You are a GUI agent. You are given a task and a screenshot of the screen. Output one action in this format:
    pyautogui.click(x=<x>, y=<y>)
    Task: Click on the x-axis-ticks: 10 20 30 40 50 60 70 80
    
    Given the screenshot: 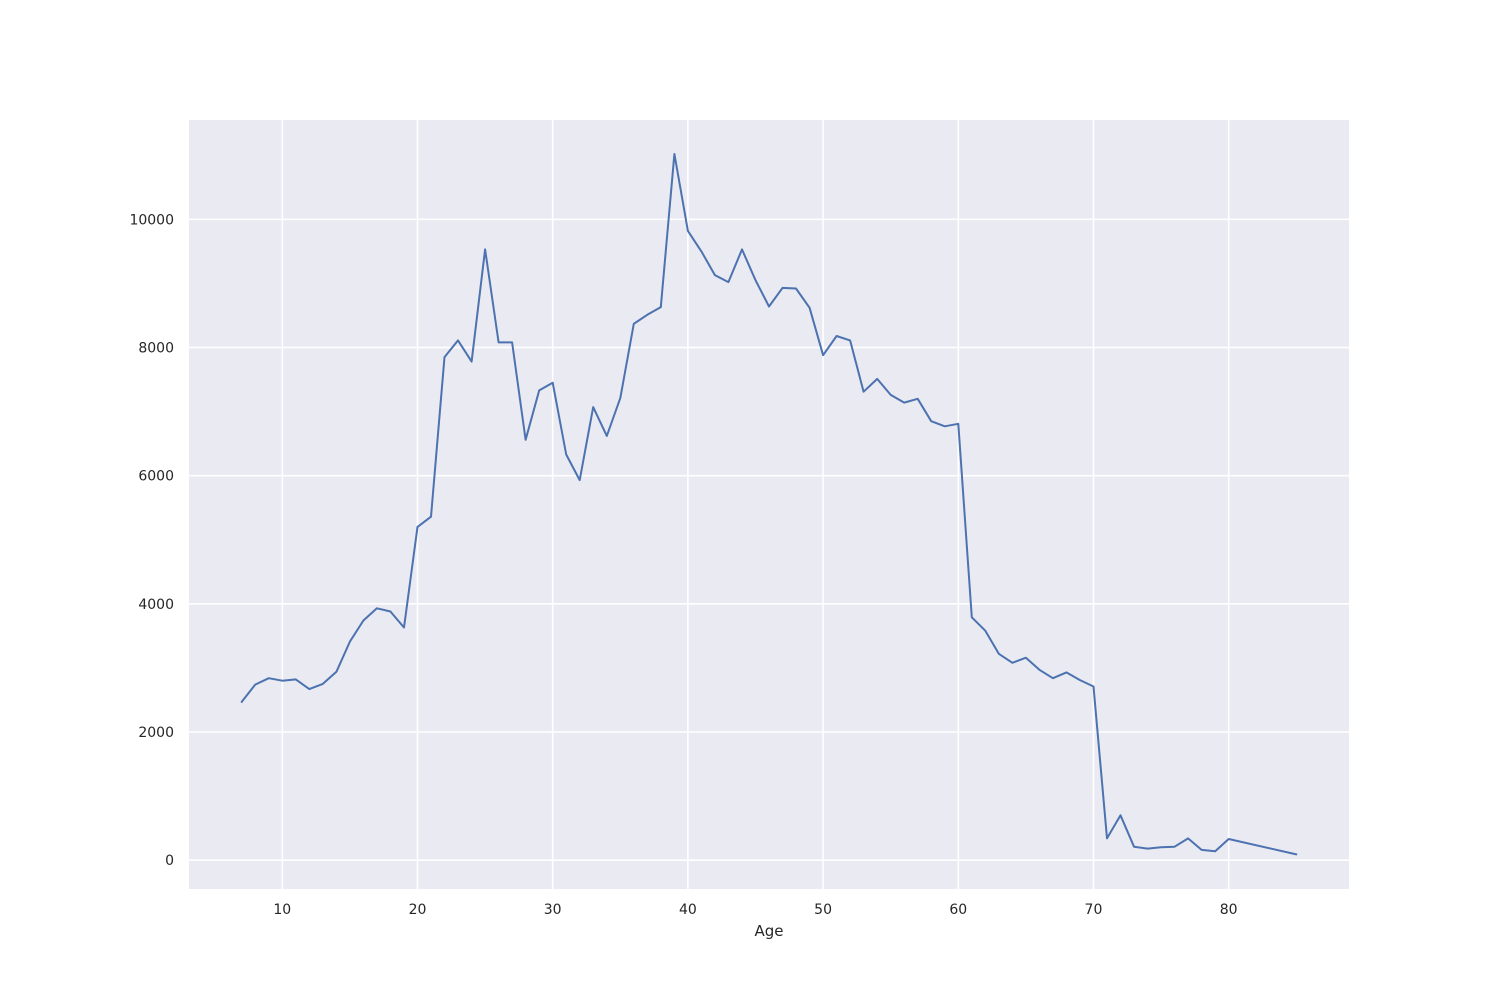 What is the action you would take?
    pyautogui.click(x=755, y=910)
    